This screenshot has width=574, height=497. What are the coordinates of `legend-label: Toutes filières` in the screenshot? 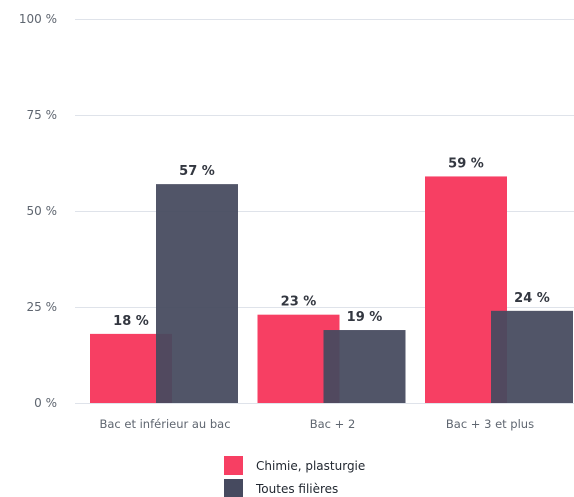 It's located at (296, 489).